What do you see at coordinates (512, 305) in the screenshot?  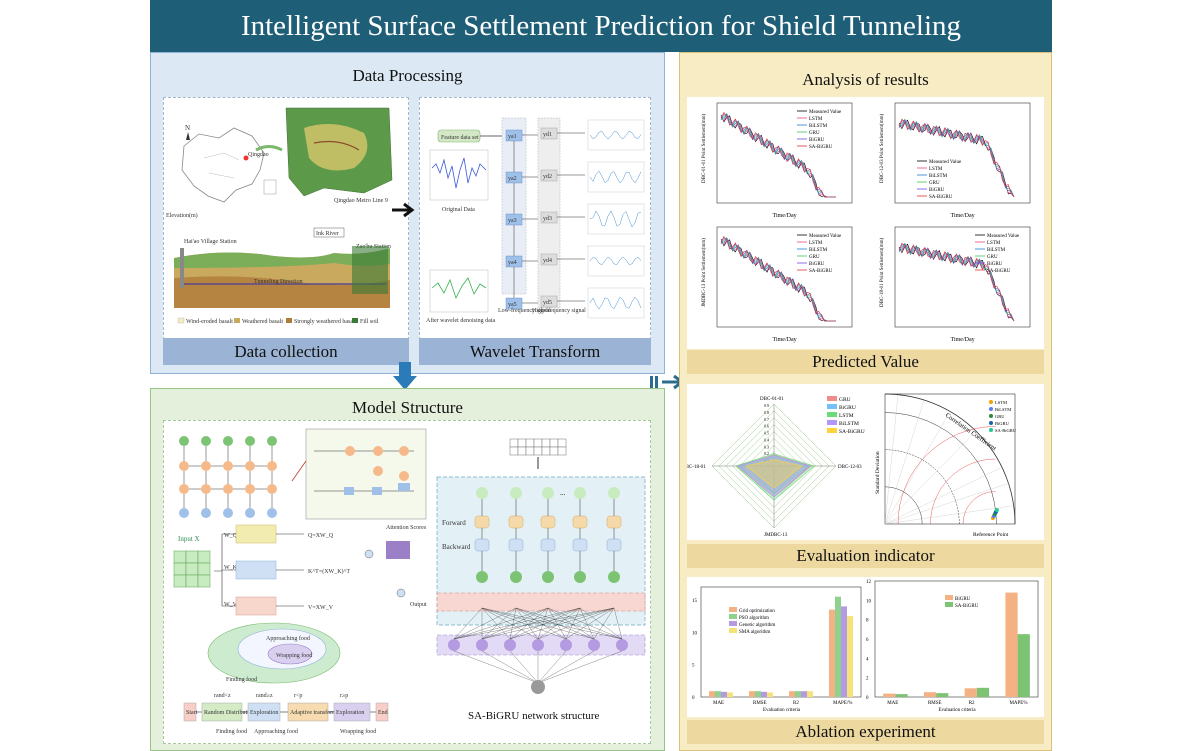 I see `ya-label: ya5` at bounding box center [512, 305].